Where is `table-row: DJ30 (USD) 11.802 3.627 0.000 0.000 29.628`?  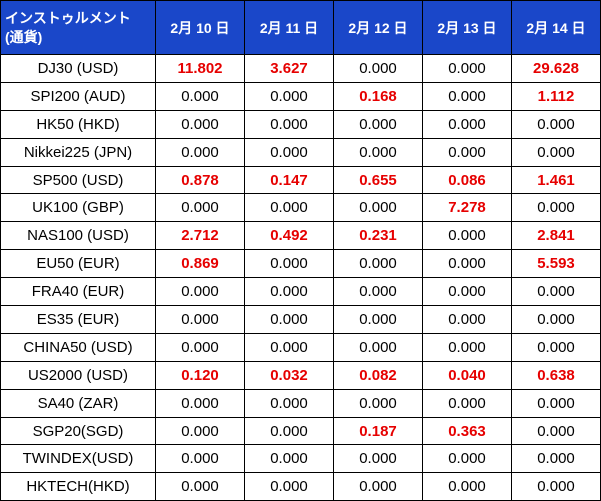 table-row: DJ30 (USD) 11.802 3.627 0.000 0.000 29.628 is located at coordinates (300, 68).